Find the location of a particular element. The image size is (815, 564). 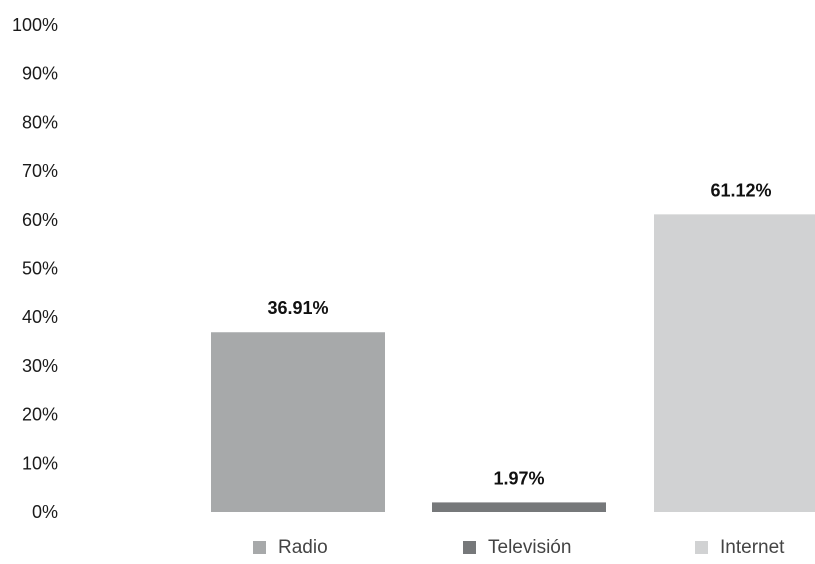

data-label: 36.91% is located at coordinates (297, 308).